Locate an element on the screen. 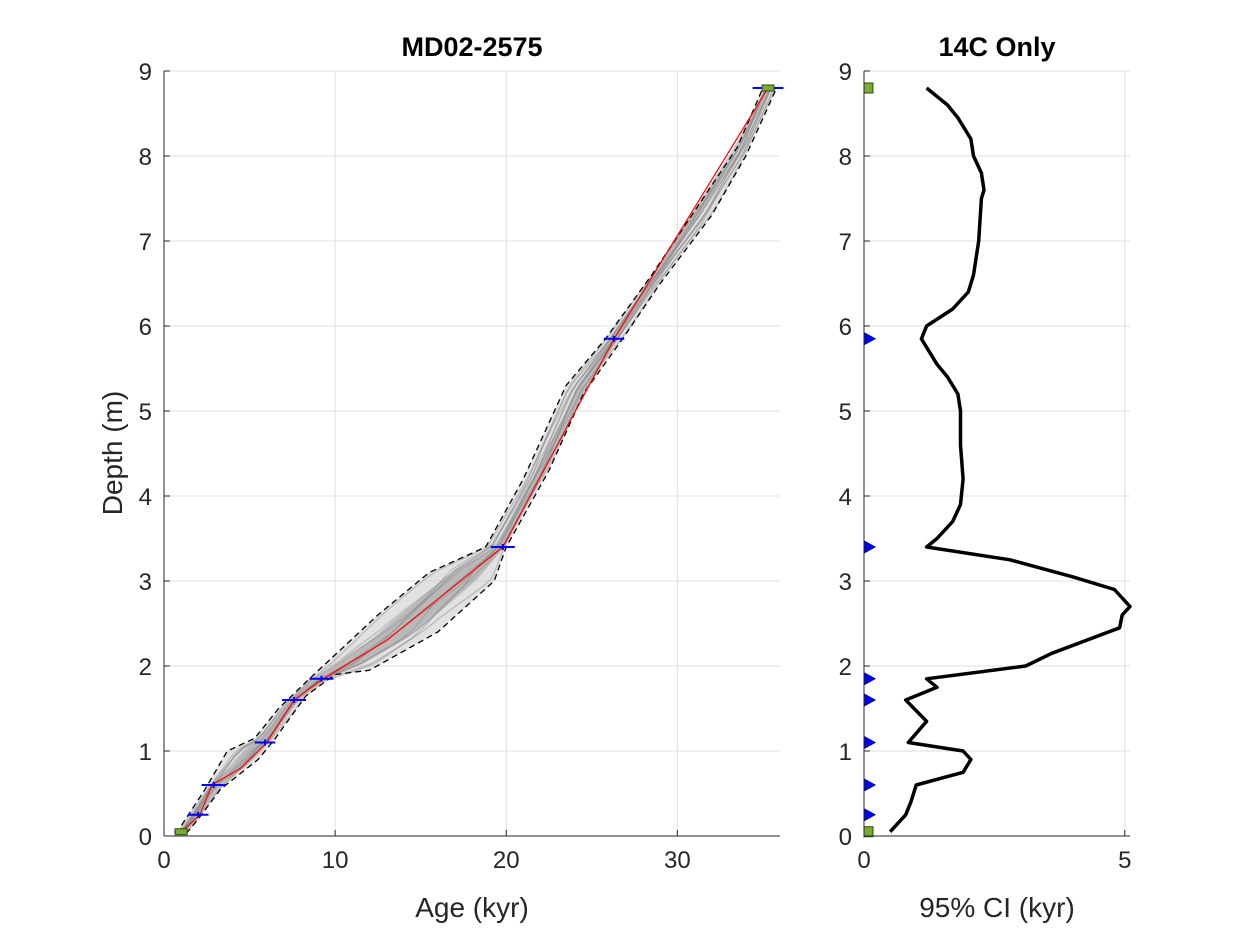 The width and height of the screenshot is (1250, 938). right-xlabel: 95% CI (kyr) is located at coordinates (997, 907).